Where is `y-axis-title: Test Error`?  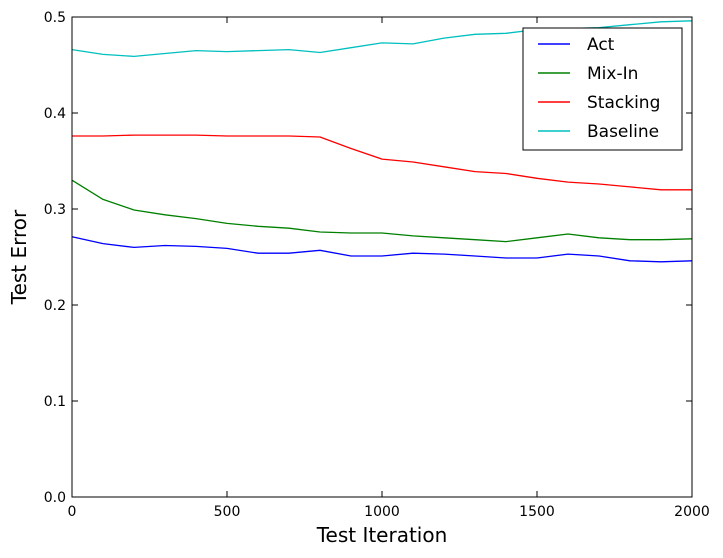
y-axis-title: Test Error is located at coordinates (19, 257).